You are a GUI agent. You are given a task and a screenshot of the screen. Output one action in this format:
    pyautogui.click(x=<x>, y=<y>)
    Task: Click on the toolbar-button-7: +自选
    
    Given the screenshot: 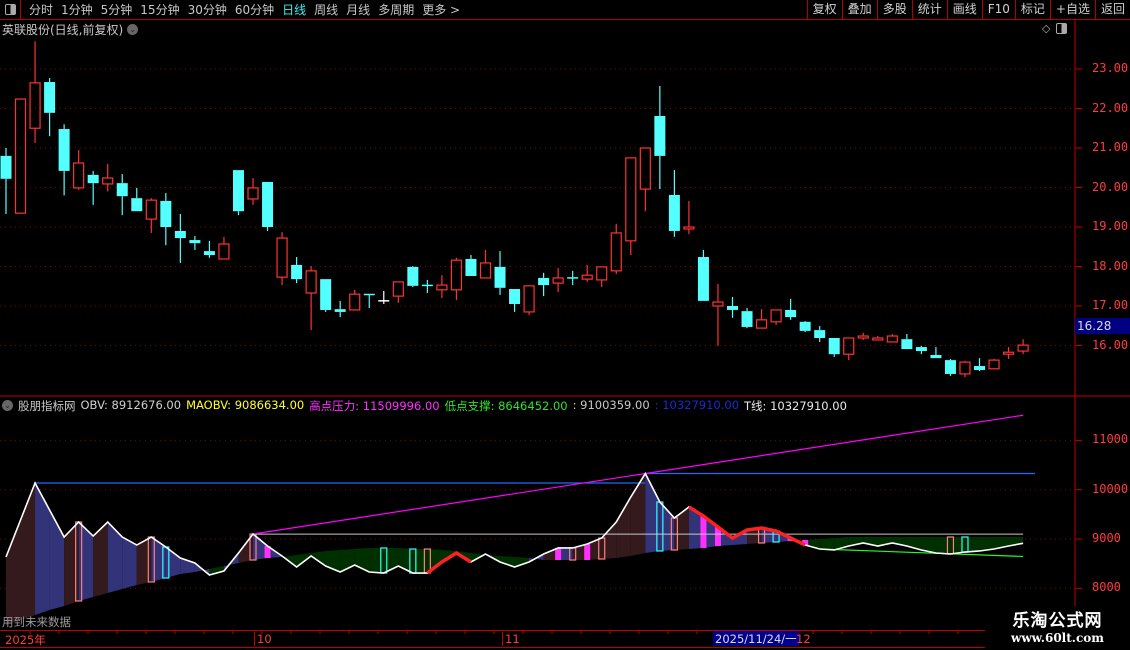 What is the action you would take?
    pyautogui.click(x=1072, y=9)
    